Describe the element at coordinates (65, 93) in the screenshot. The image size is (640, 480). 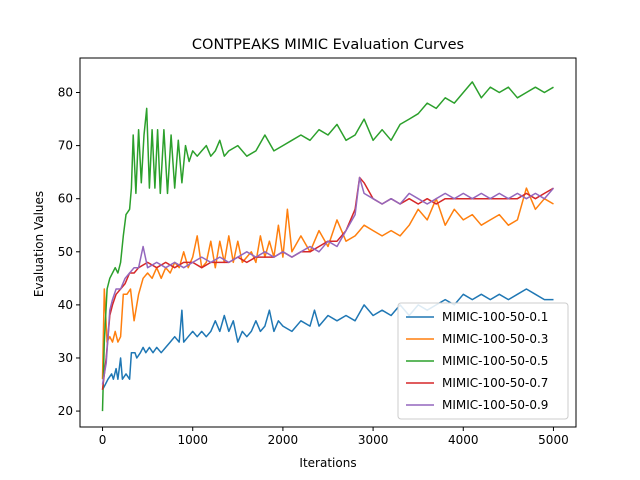
I see `y-tick-label: 80` at that location.